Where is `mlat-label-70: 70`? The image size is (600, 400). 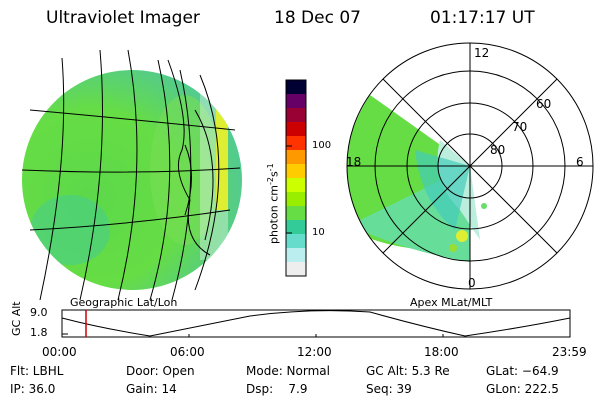
mlat-label-70: 70 is located at coordinates (520, 127).